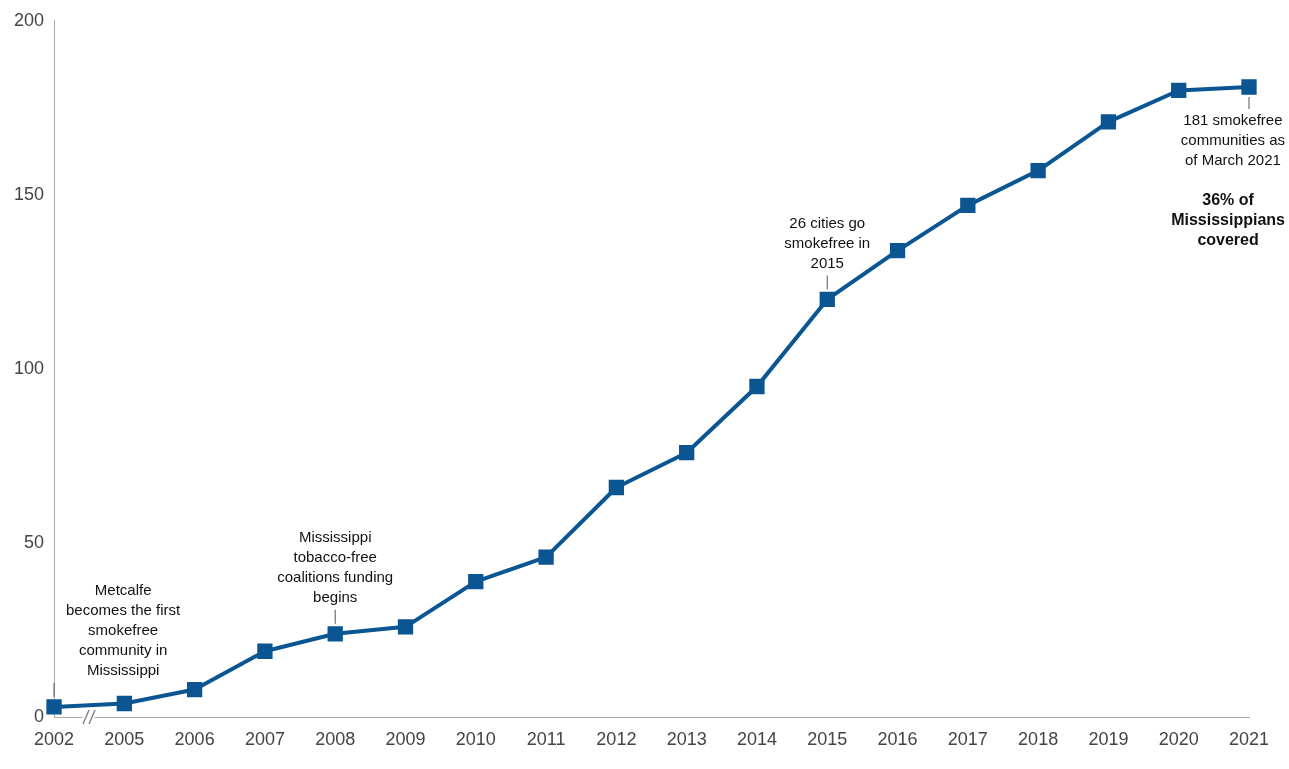 The width and height of the screenshot is (1289, 769). Describe the element at coordinates (827, 242) in the screenshot. I see `annotation: 26 cities go smokefree in 2015` at that location.